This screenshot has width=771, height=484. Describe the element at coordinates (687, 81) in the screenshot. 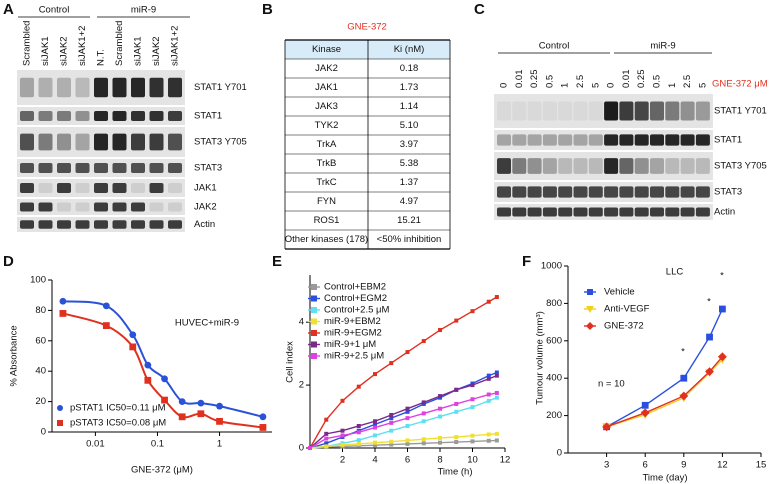

I see `lane-label: 2.5` at that location.